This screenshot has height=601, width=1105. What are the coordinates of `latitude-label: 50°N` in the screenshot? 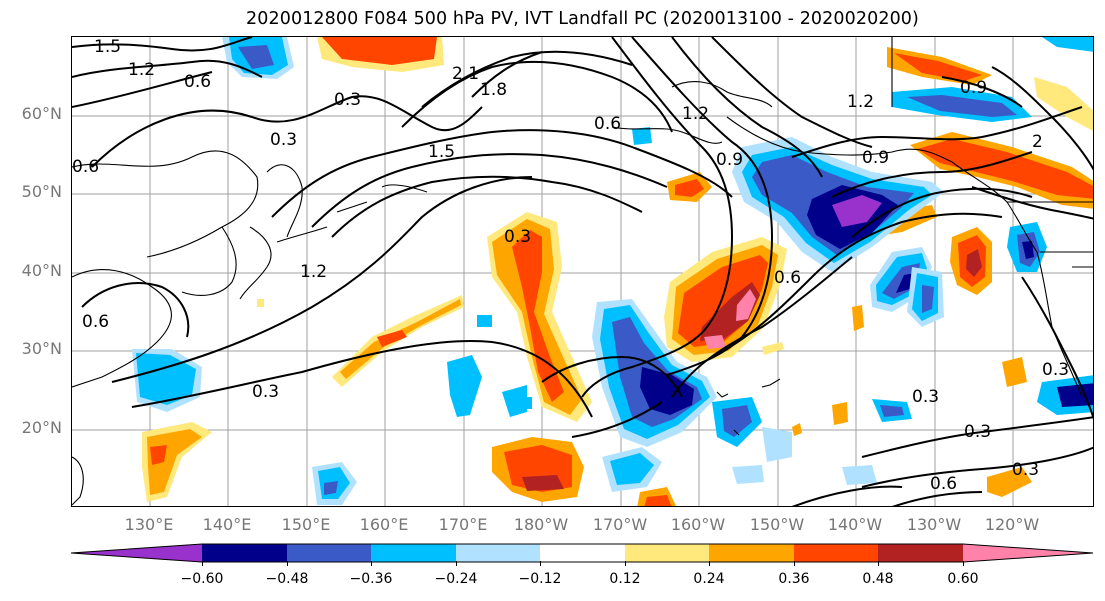 It's located at (41, 191).